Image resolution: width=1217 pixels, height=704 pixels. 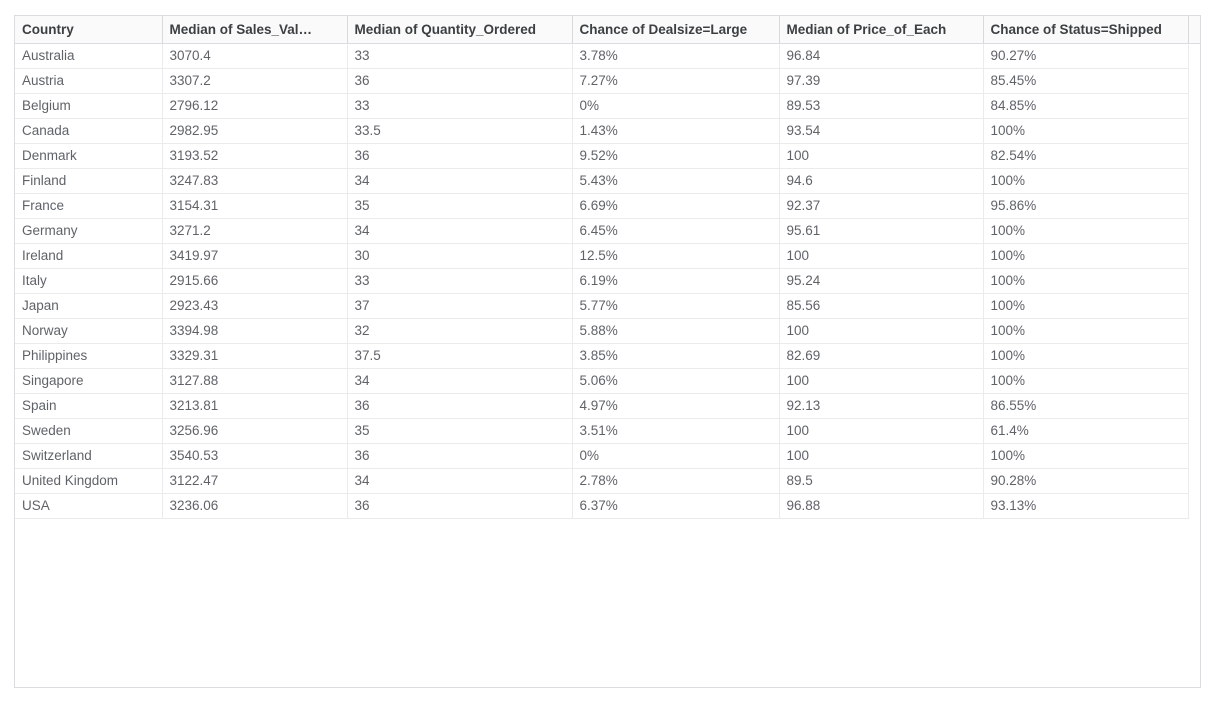 I want to click on value-cell: 5.06%, so click(x=675, y=381).